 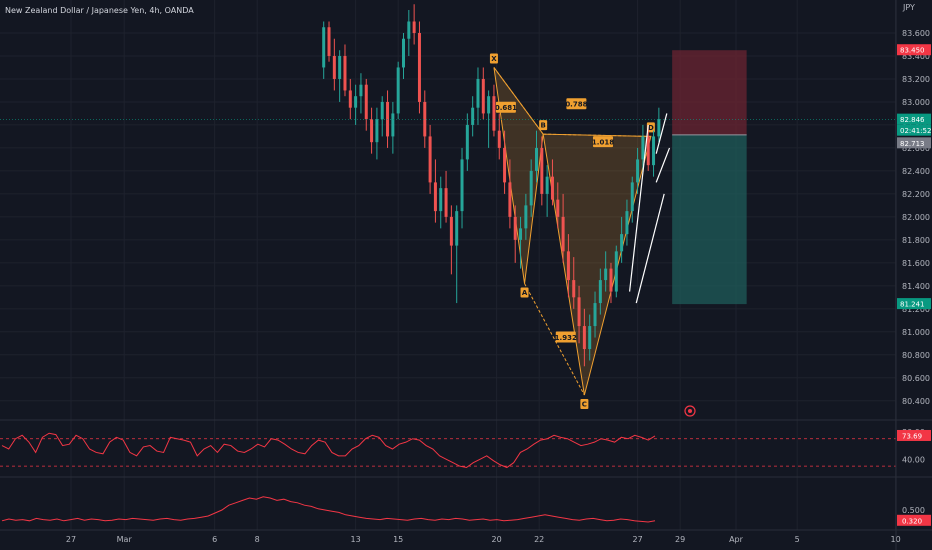 I want to click on alert-icon, so click(x=690, y=411).